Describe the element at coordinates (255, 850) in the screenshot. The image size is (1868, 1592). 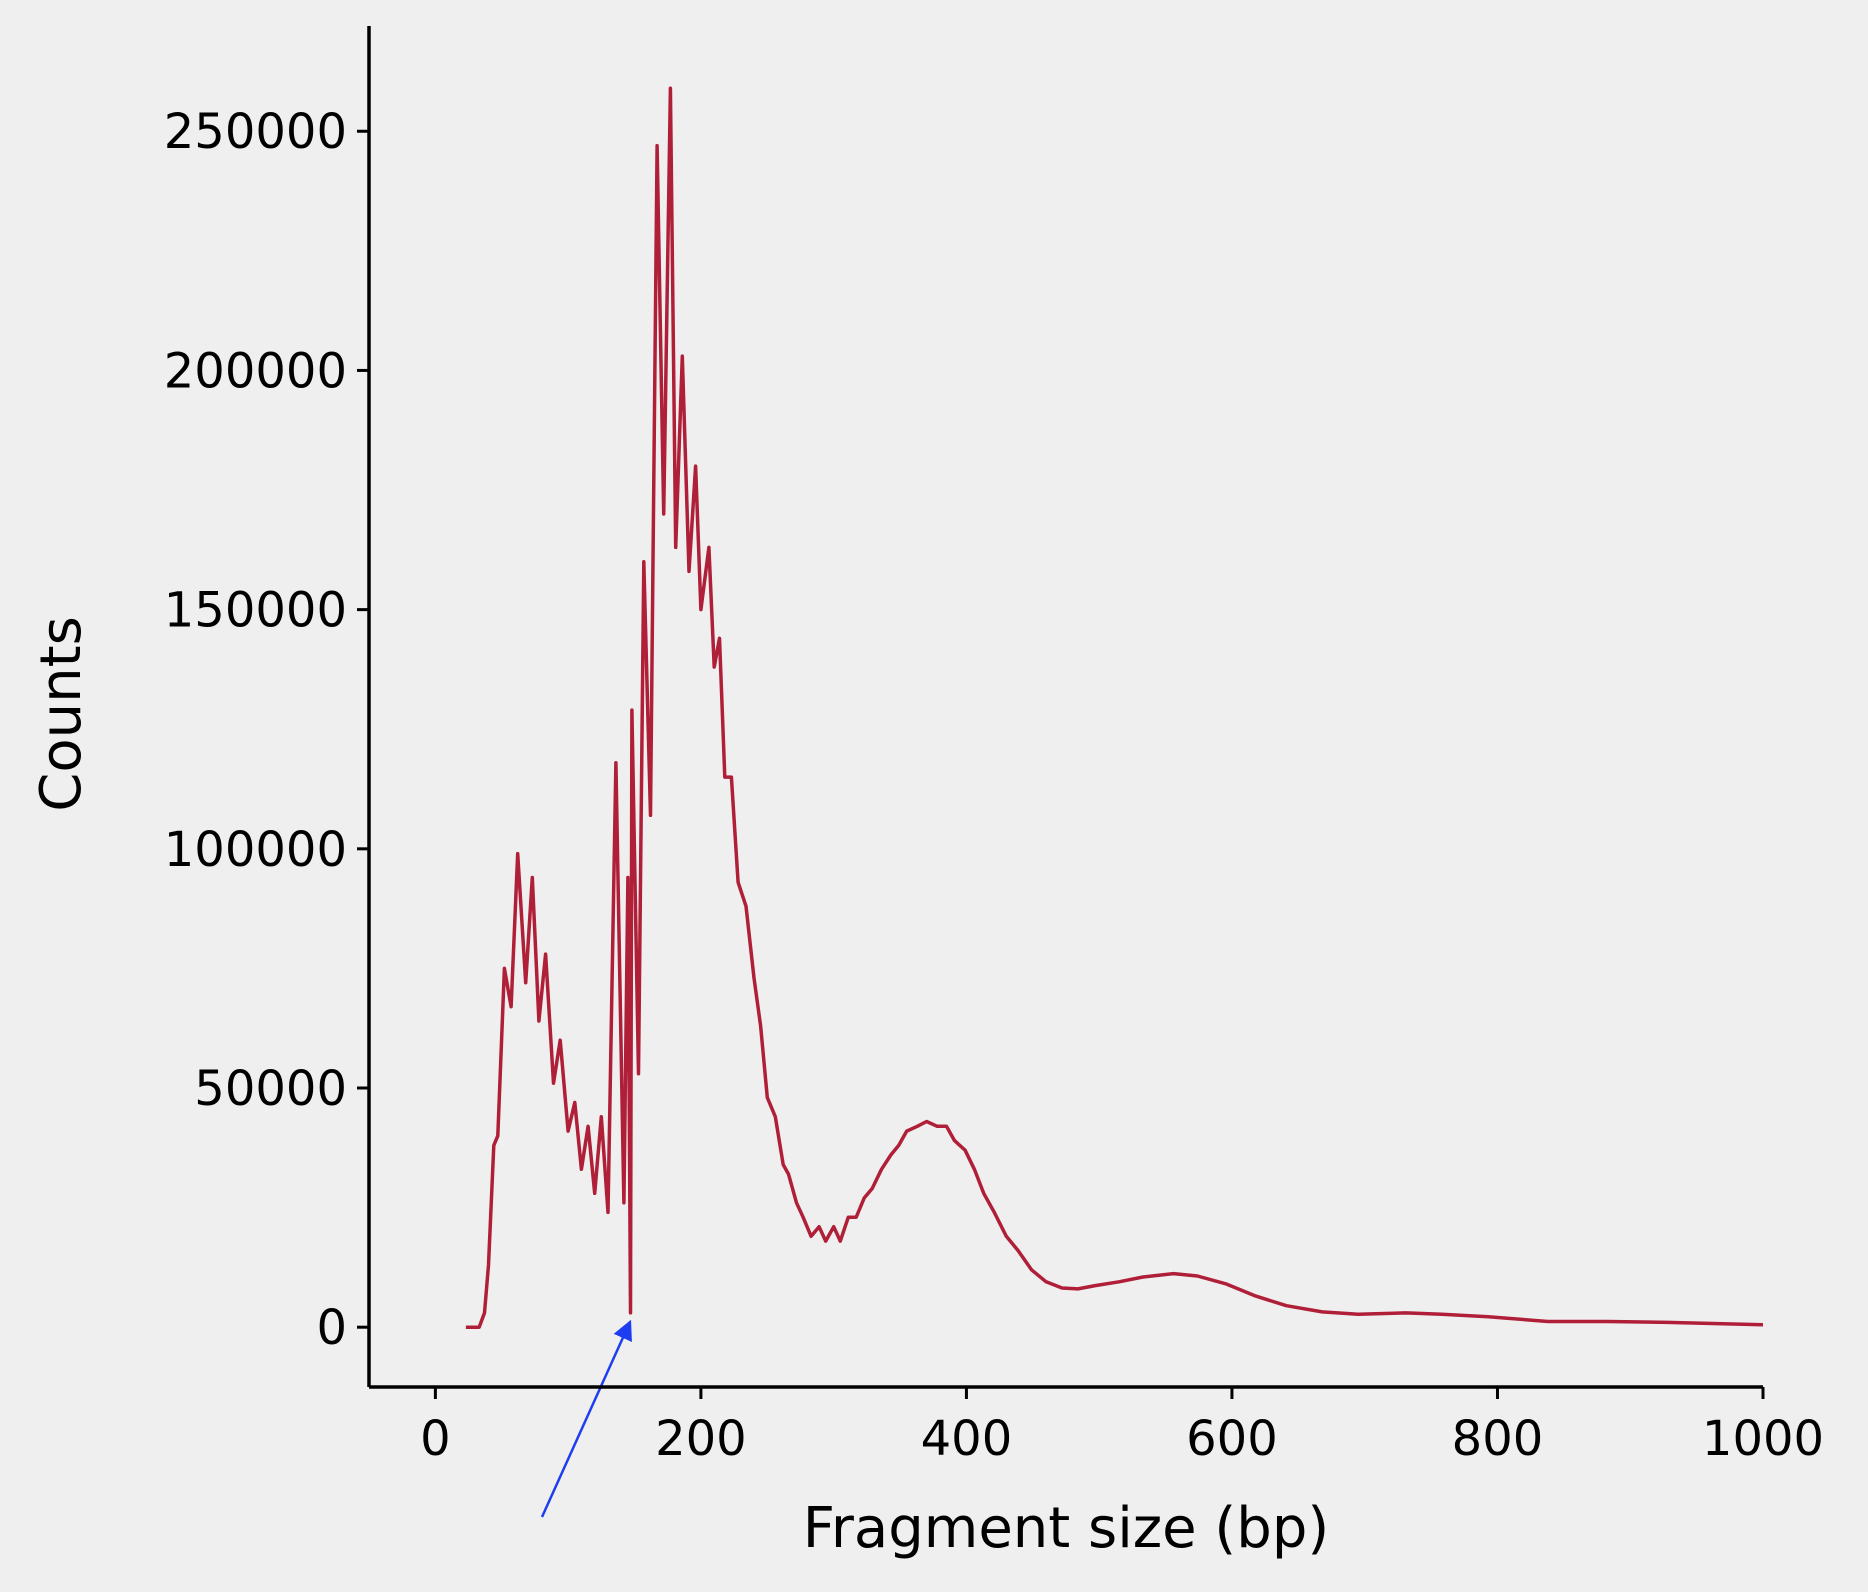
I see `y-tick-label: 100000` at that location.